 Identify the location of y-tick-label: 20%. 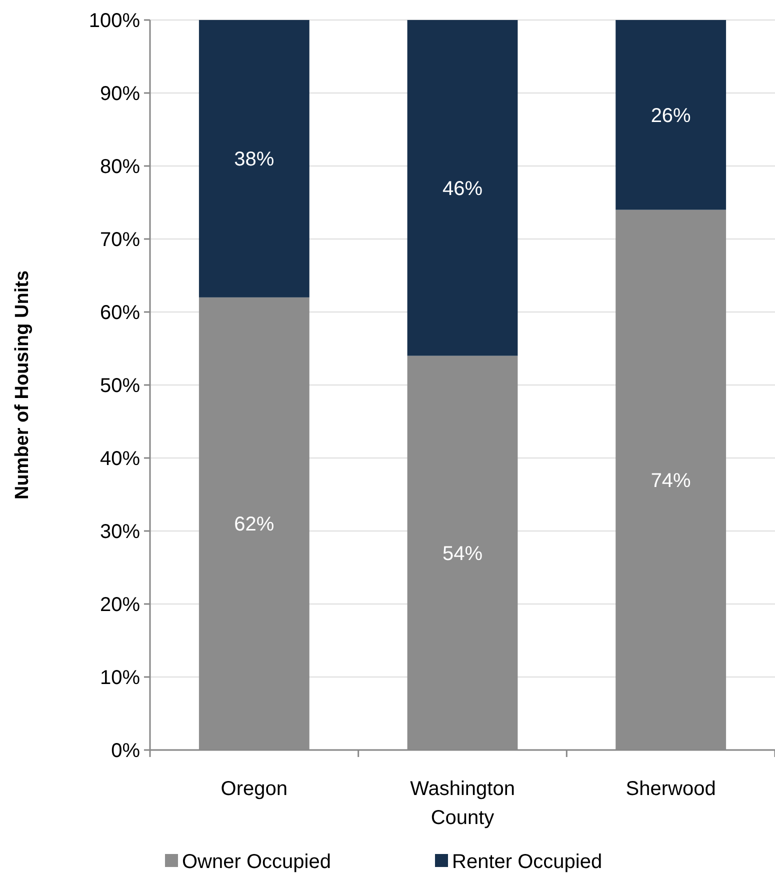
(120, 605).